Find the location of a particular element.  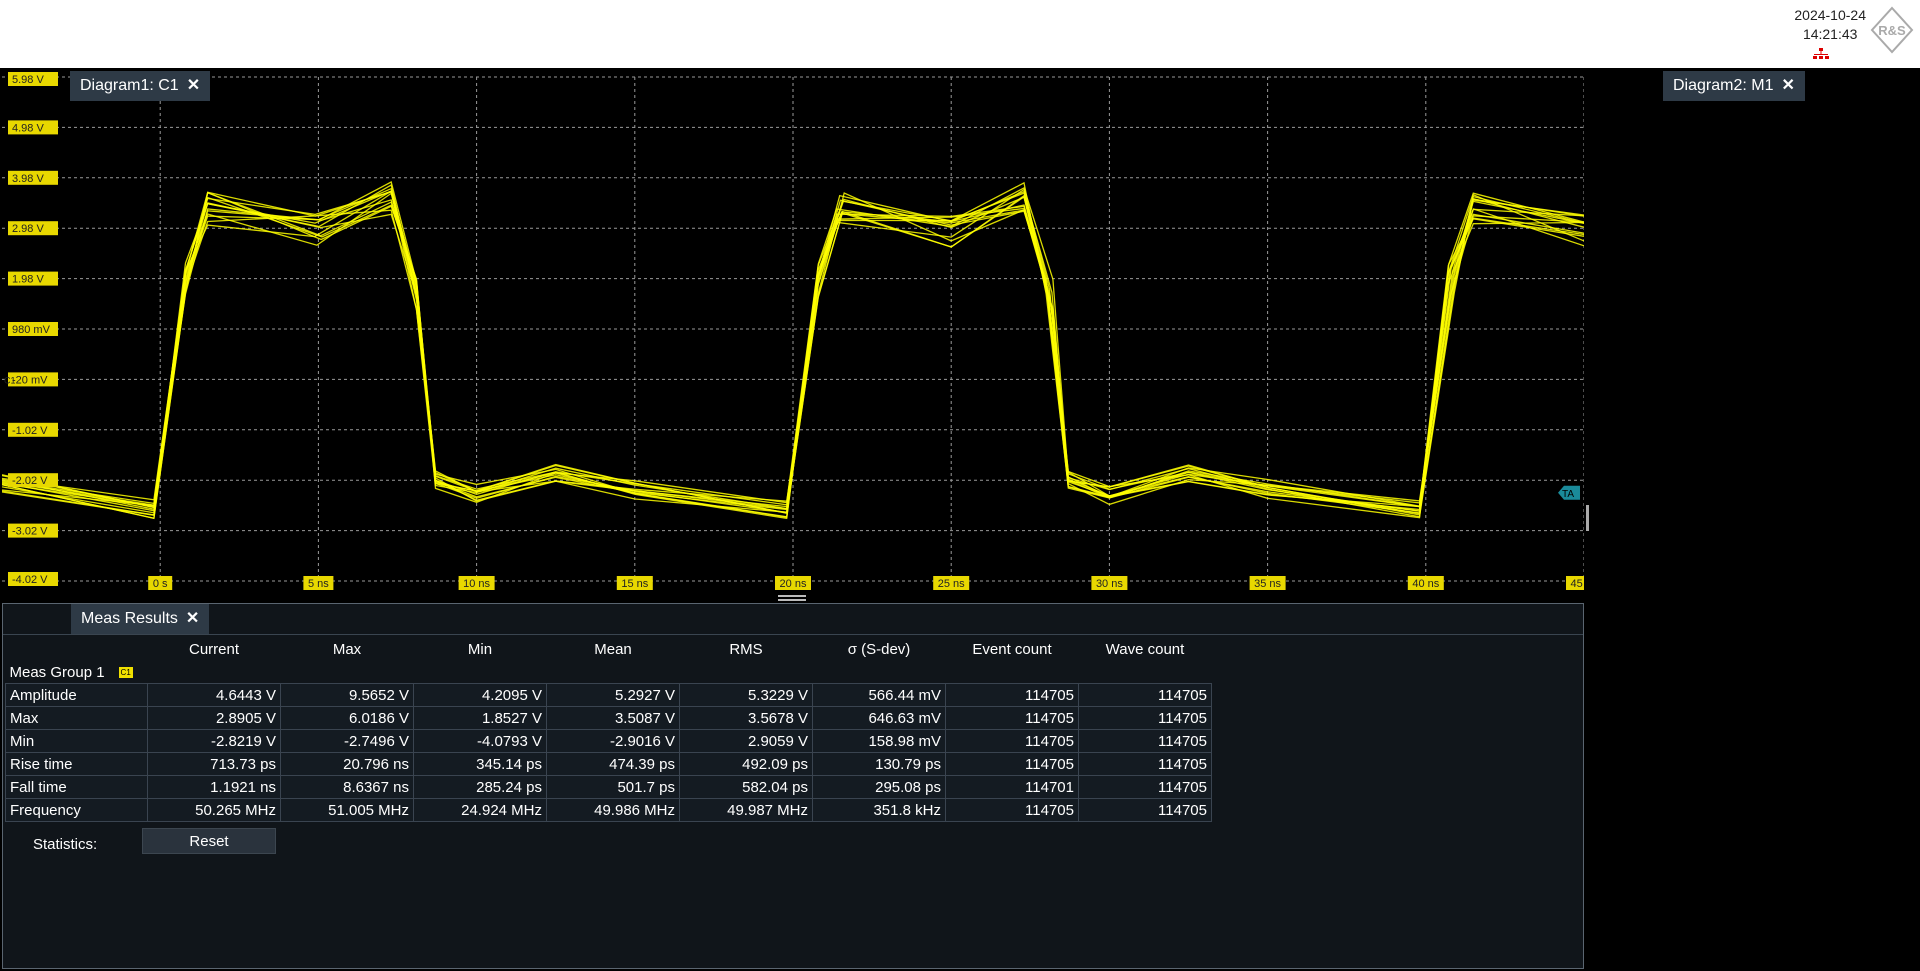

y-tick-label: -20 mV is located at coordinates (30, 380).